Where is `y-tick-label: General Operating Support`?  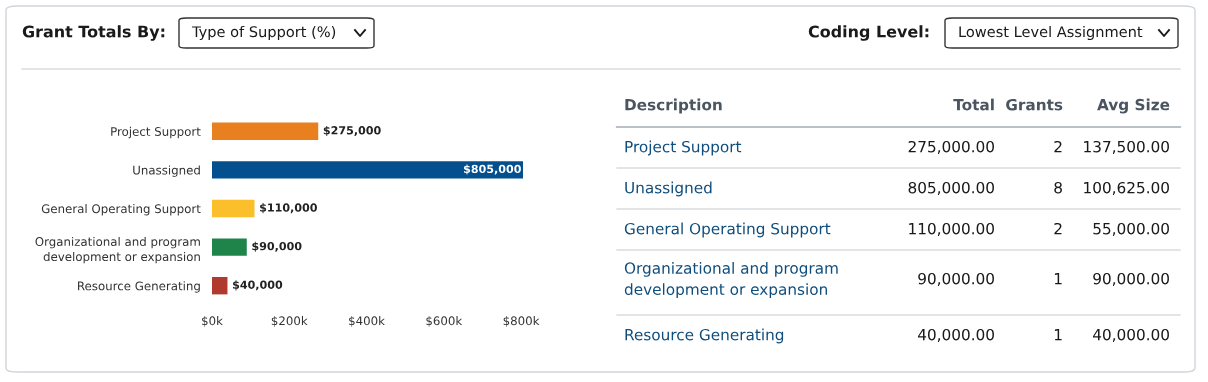 y-tick-label: General Operating Support is located at coordinates (121, 210).